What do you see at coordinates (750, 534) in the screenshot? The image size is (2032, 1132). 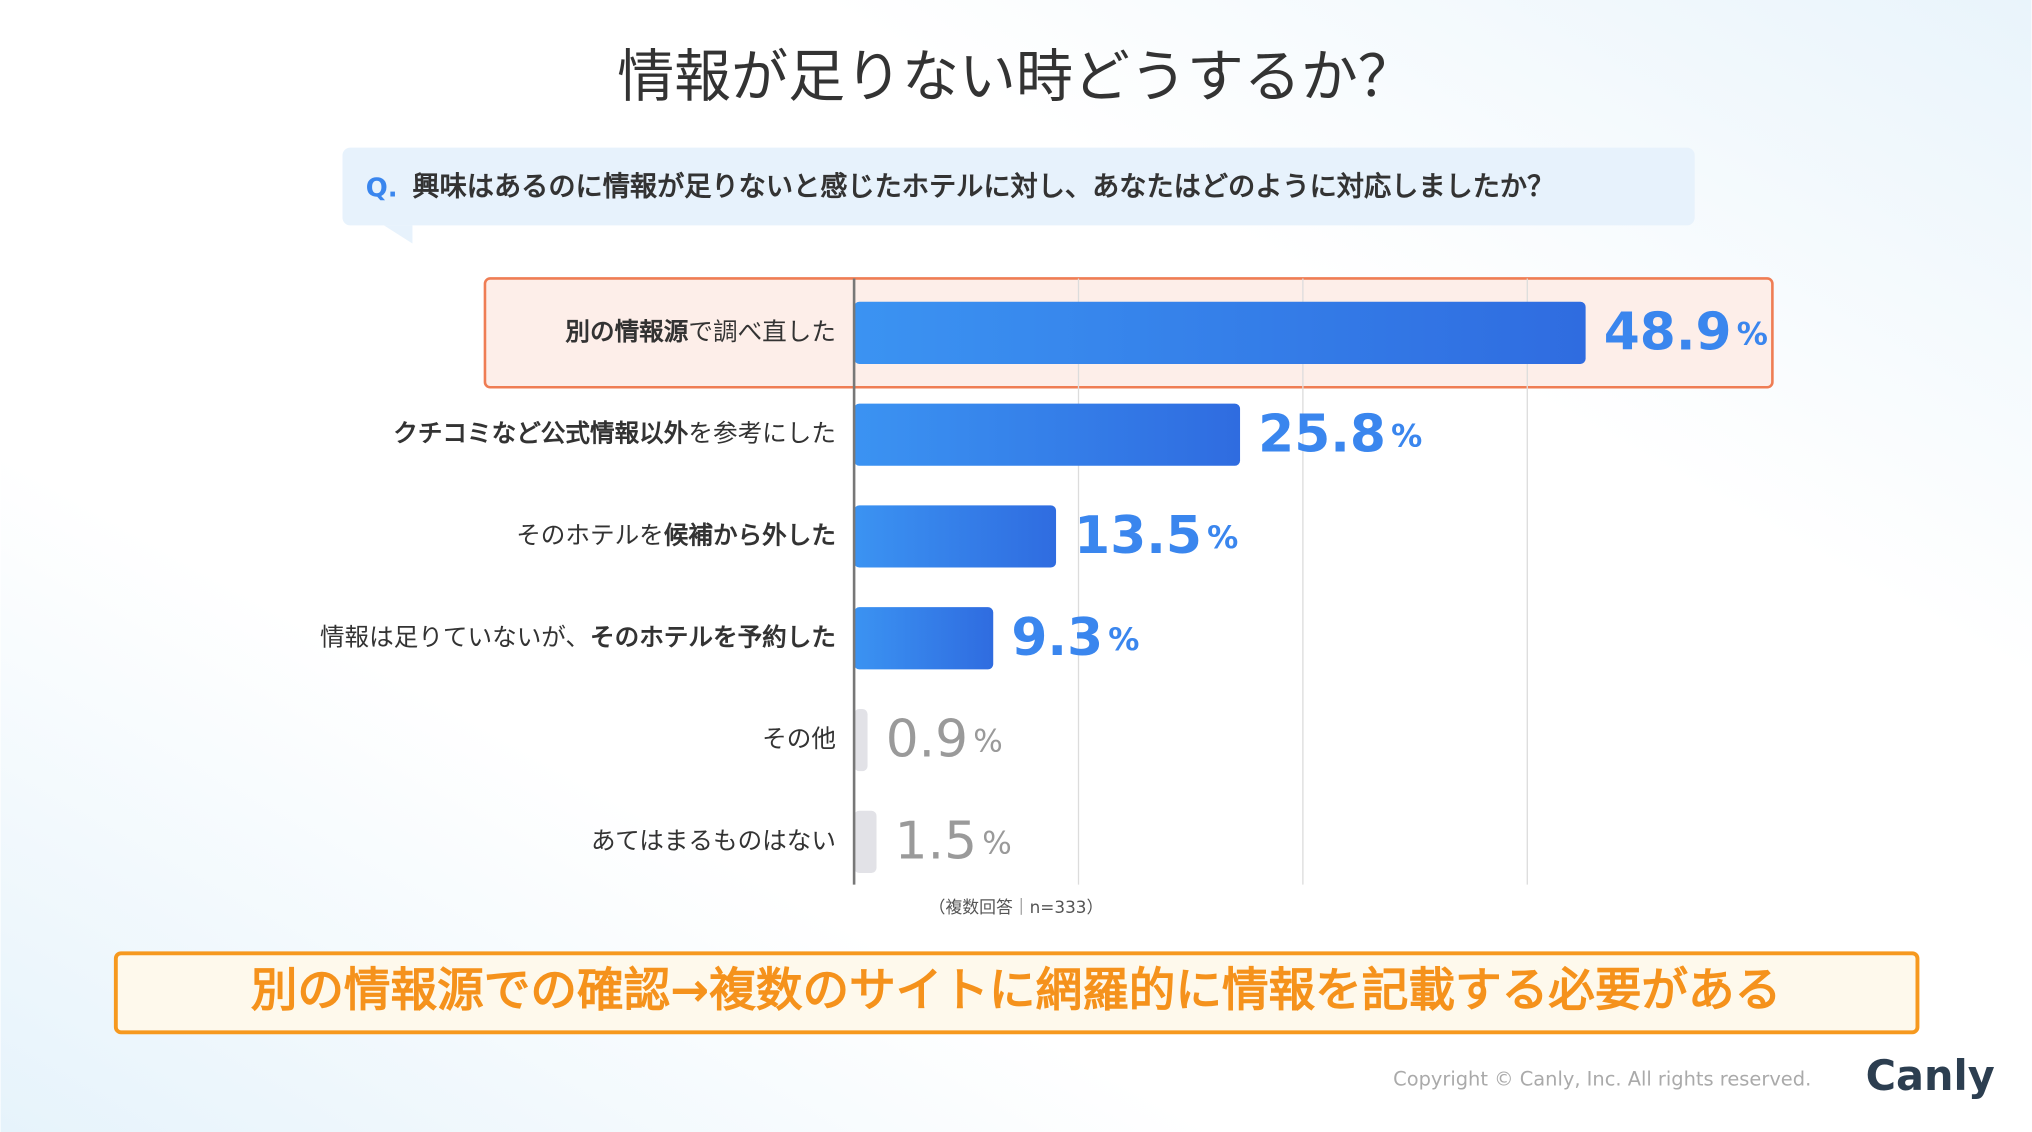 I see `category-segment: 候補から外した` at bounding box center [750, 534].